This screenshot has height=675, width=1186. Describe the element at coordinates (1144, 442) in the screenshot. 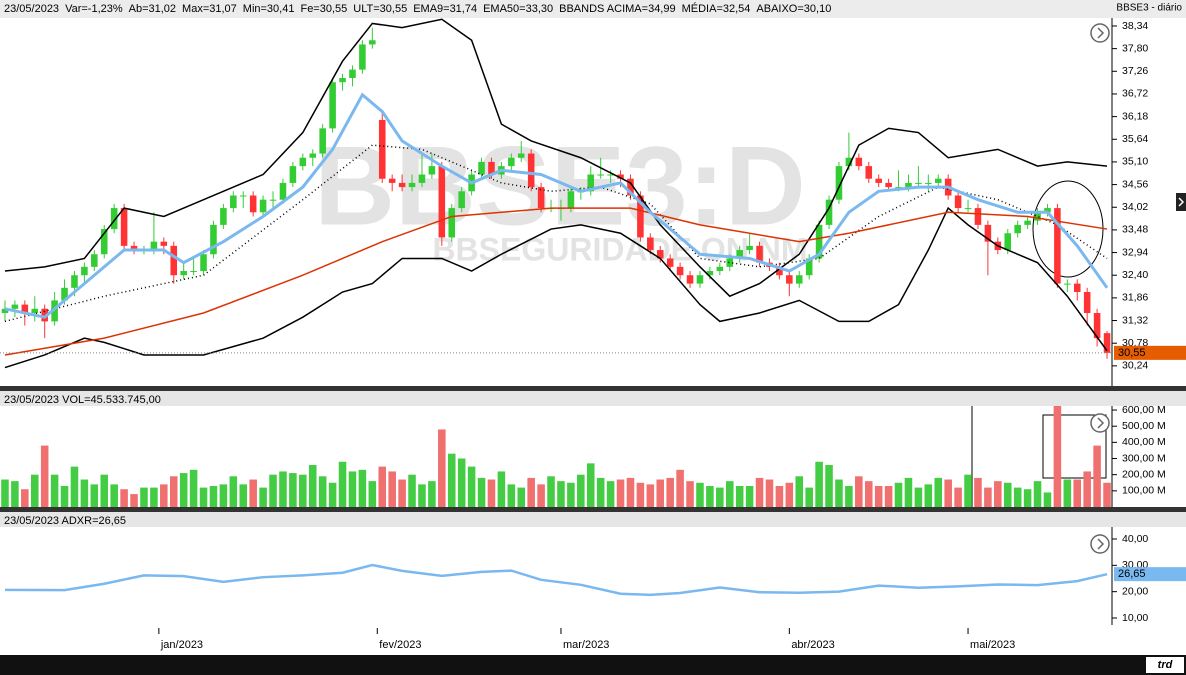

I see `y-tick-label: 400,00 M` at that location.